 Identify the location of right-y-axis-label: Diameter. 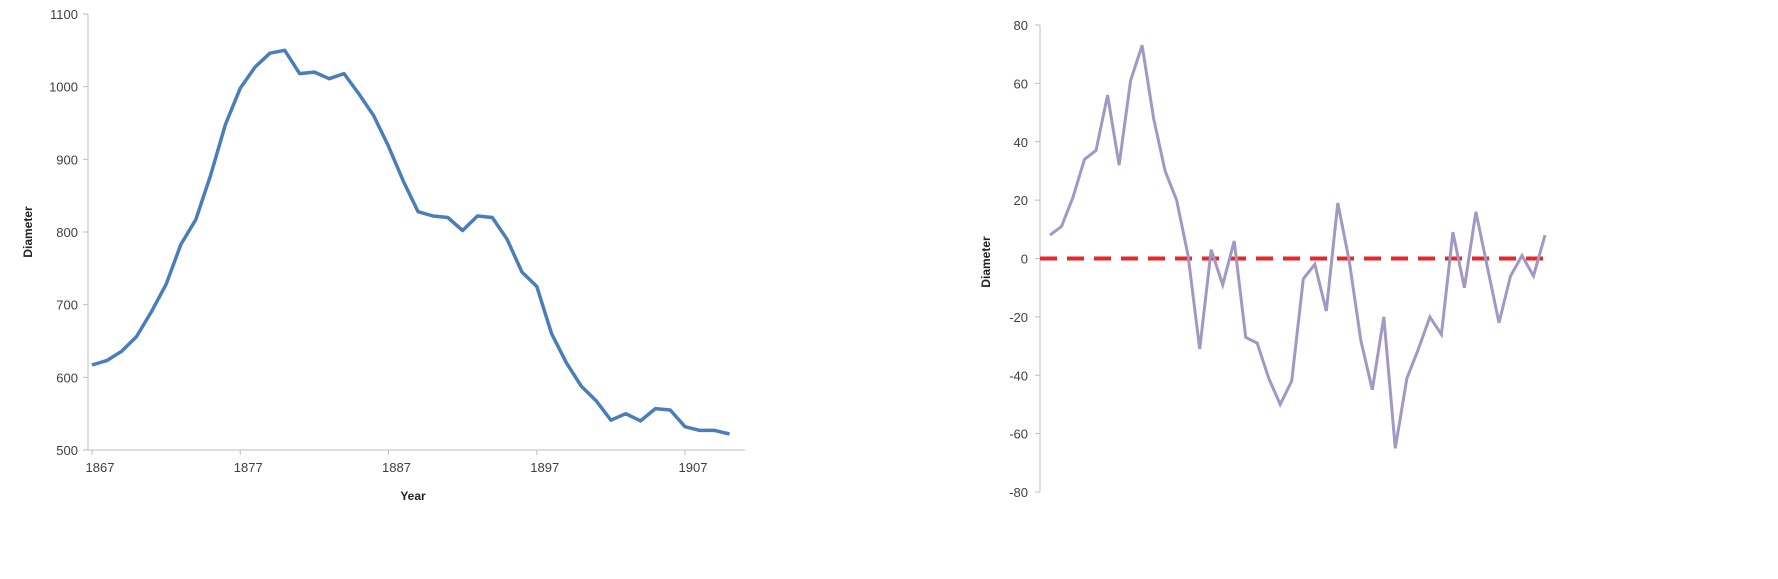
(986, 262).